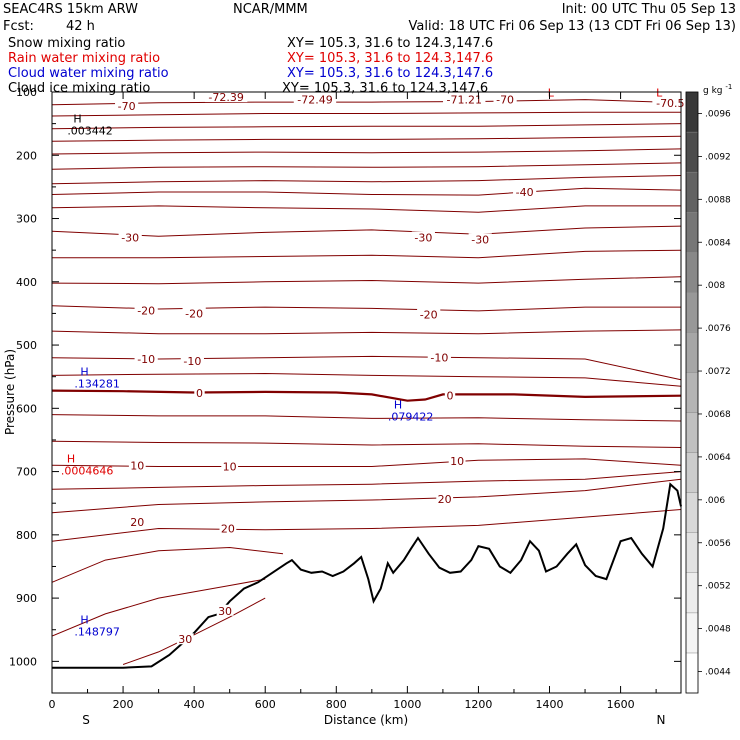 This screenshot has height=740, width=740. I want to click on y-tick-label: 200, so click(26, 155).